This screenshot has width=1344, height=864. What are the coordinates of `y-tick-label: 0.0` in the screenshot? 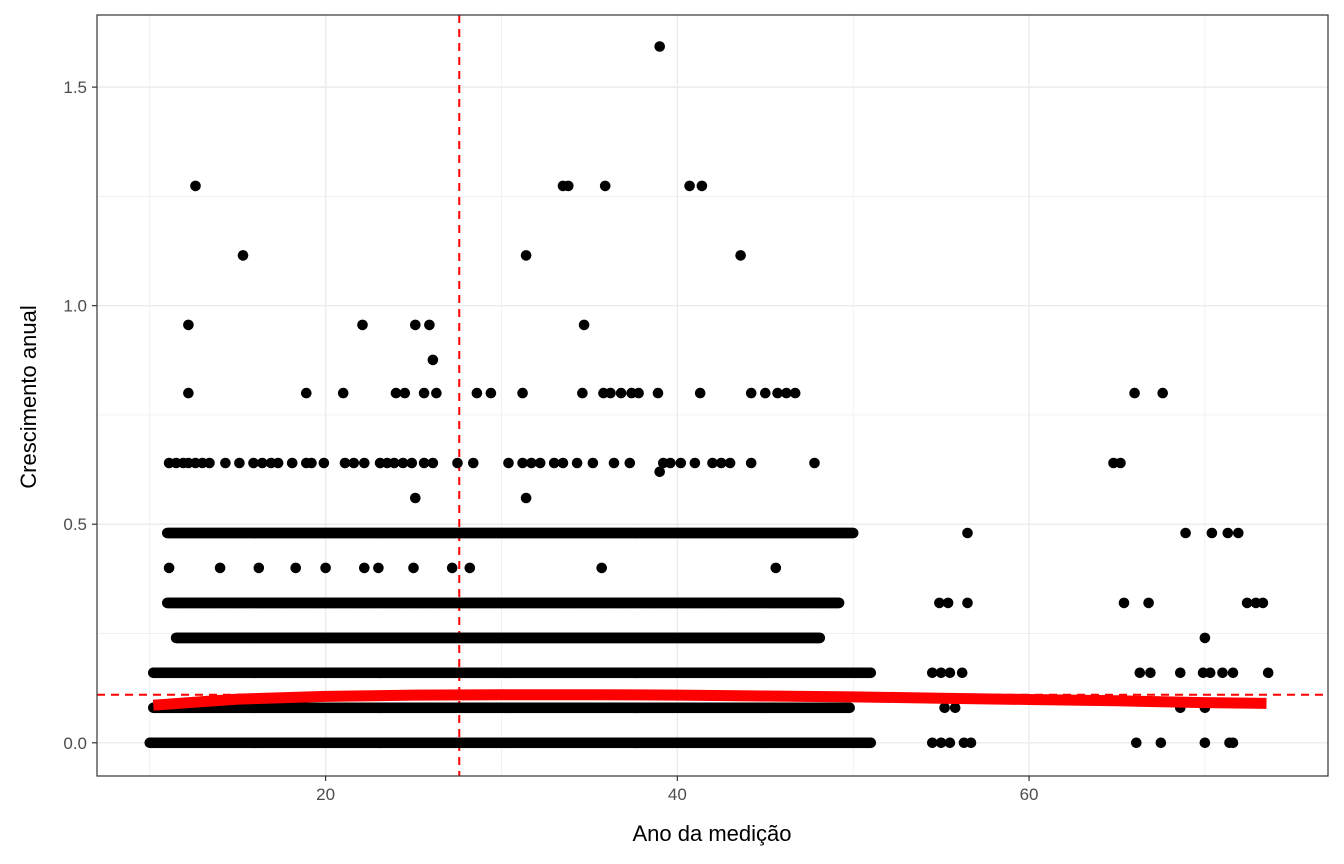 It's located at (75, 743).